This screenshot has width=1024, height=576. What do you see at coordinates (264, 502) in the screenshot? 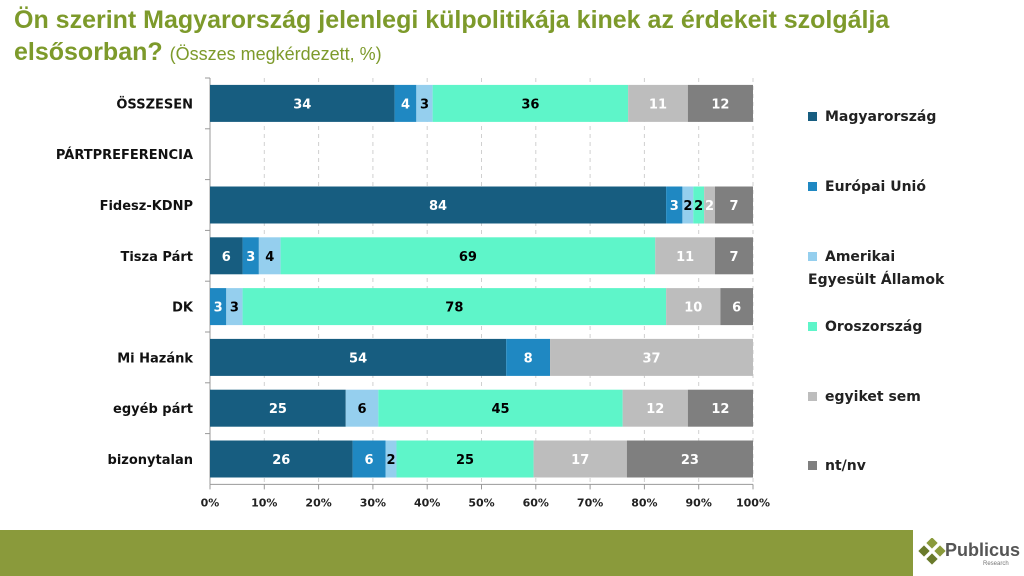
I see `x-tick-label: 10%` at bounding box center [264, 502].